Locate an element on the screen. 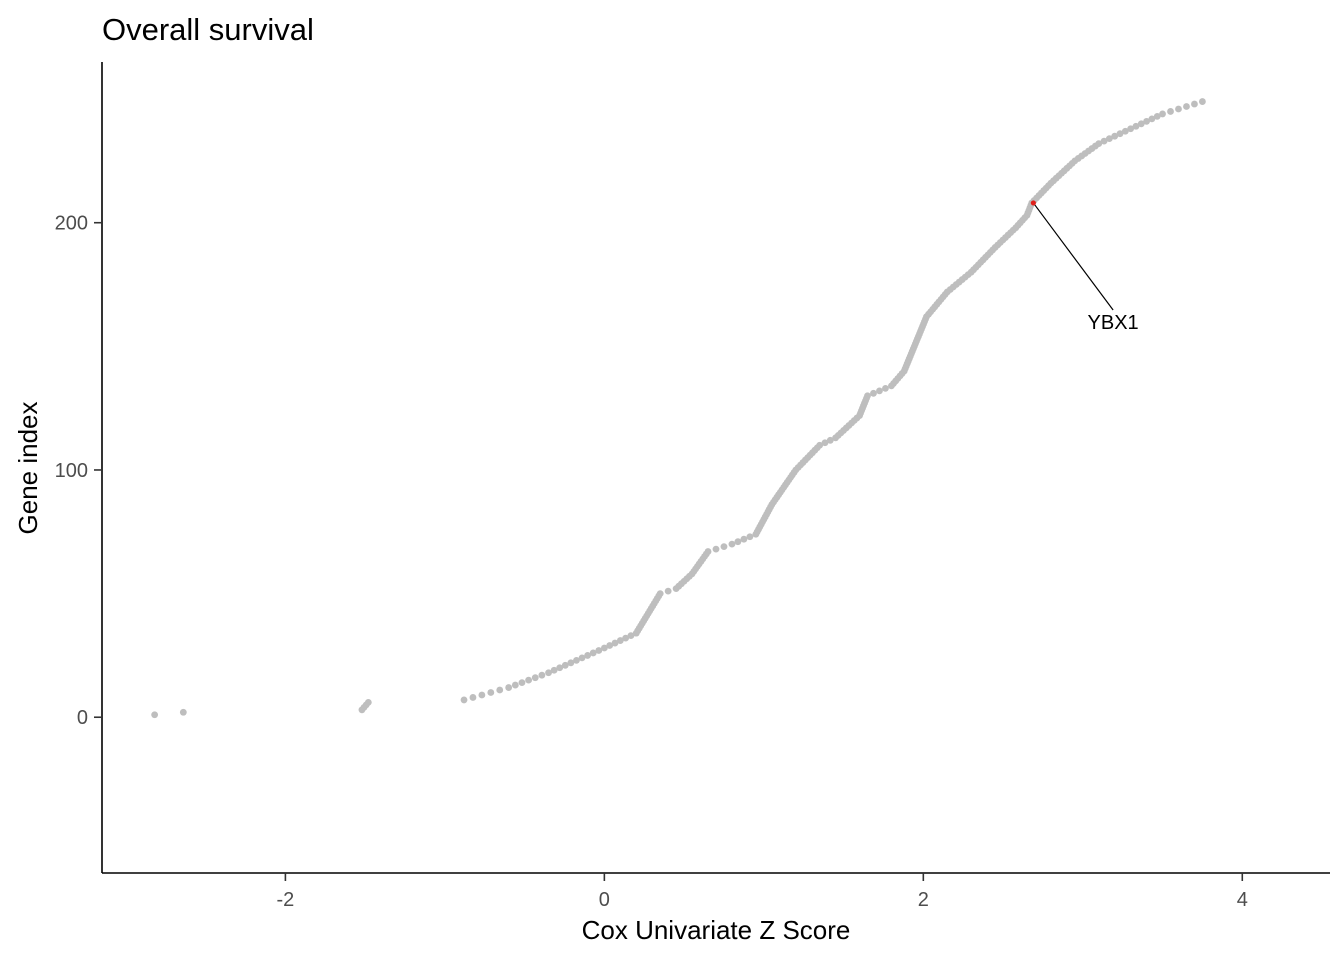  x-tick-label: -2 is located at coordinates (286, 900).